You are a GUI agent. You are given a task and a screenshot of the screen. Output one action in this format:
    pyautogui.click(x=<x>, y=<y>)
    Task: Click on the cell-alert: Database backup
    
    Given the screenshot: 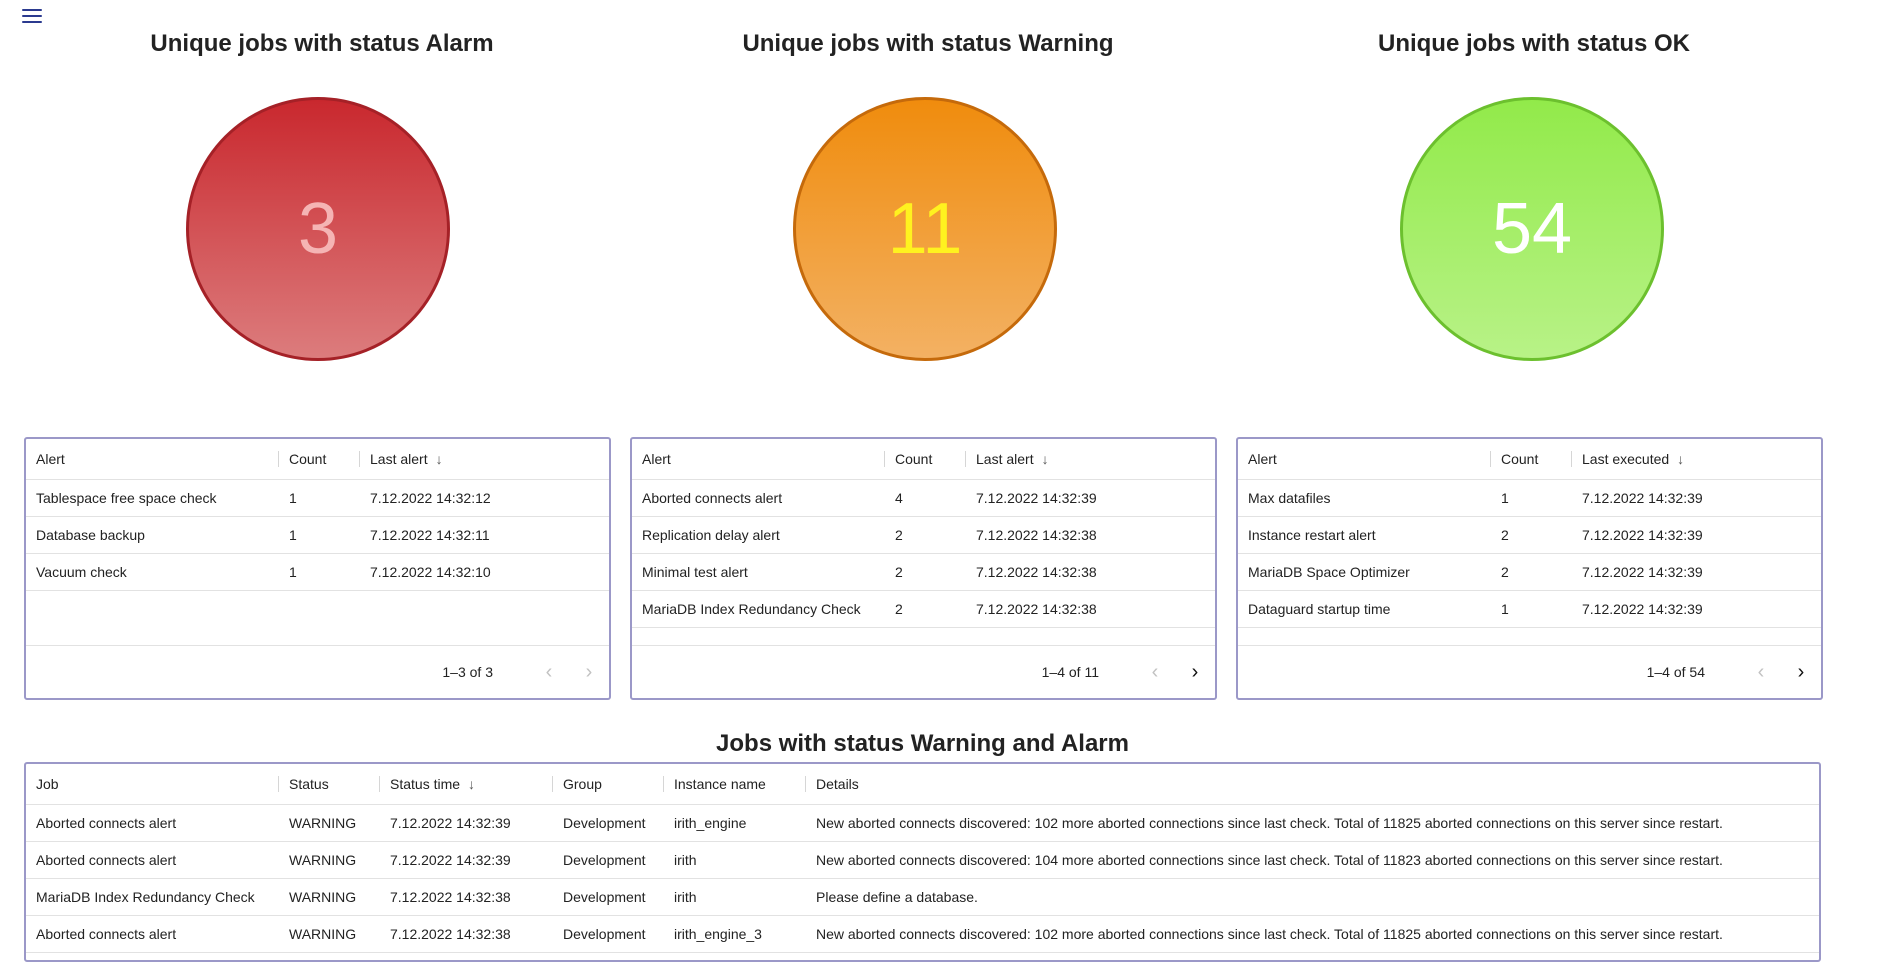 What is the action you would take?
    pyautogui.click(x=90, y=535)
    